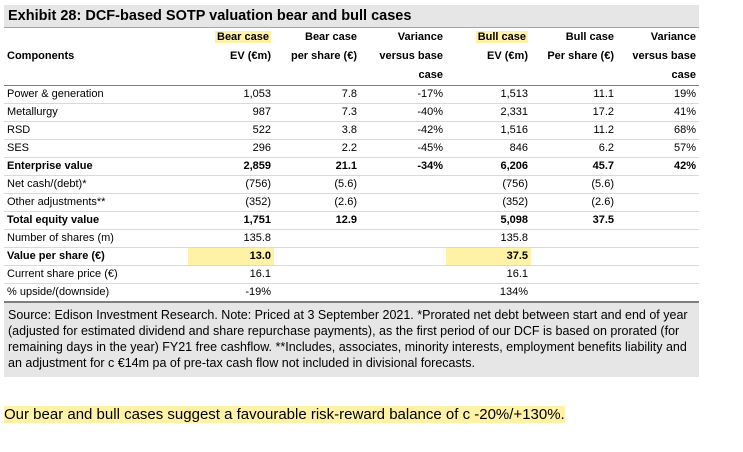  What do you see at coordinates (488, 220) in the screenshot?
I see `row-cell: 5,098` at bounding box center [488, 220].